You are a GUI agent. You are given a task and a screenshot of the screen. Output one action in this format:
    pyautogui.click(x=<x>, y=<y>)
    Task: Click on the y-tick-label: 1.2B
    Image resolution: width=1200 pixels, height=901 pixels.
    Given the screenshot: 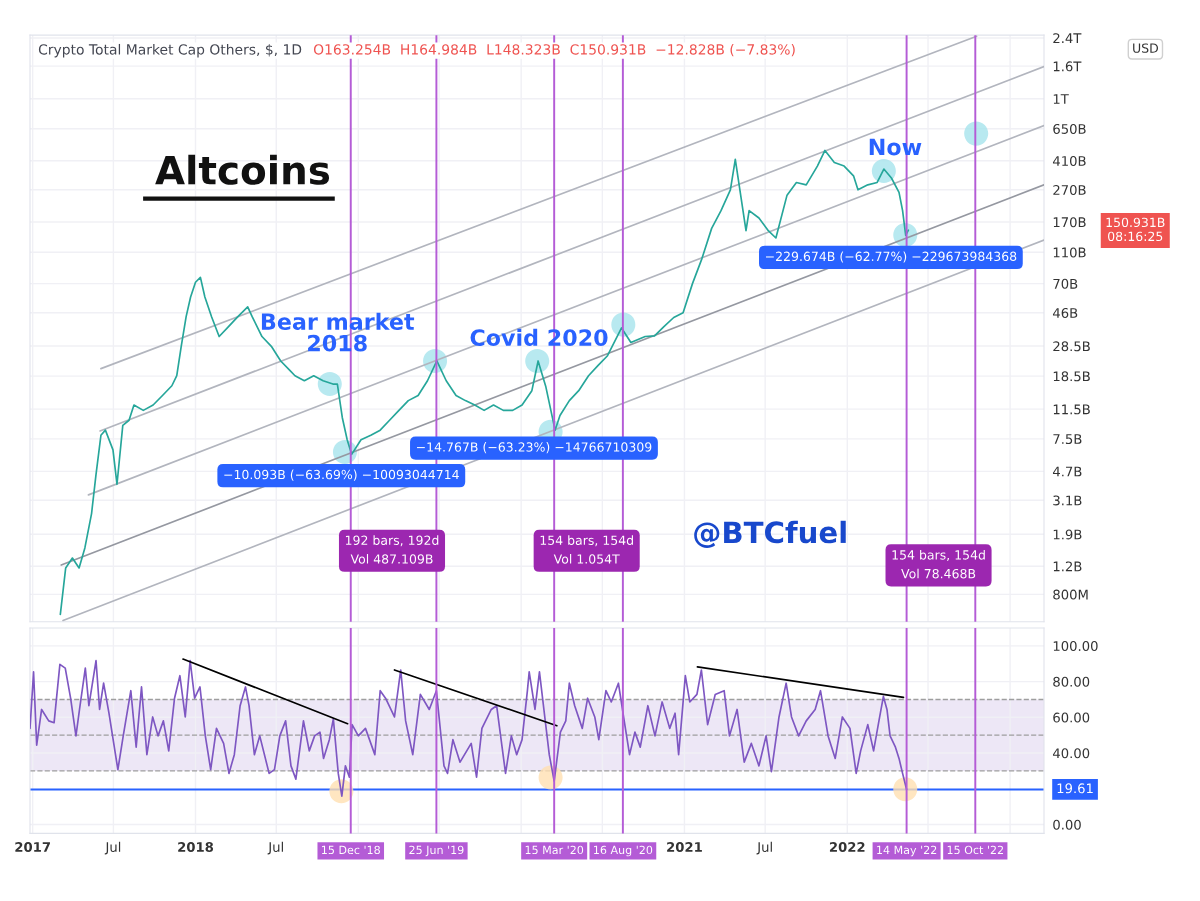 What is the action you would take?
    pyautogui.click(x=1067, y=566)
    